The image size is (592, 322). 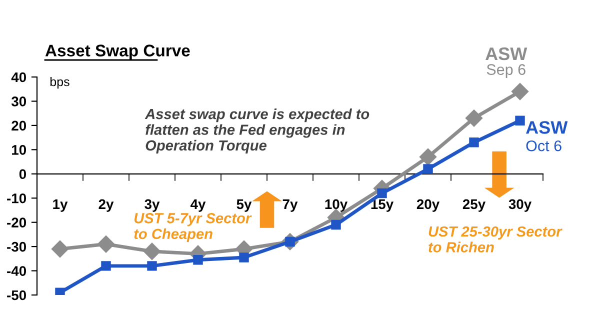 I want to click on y-tick-label: 30, so click(x=18, y=101).